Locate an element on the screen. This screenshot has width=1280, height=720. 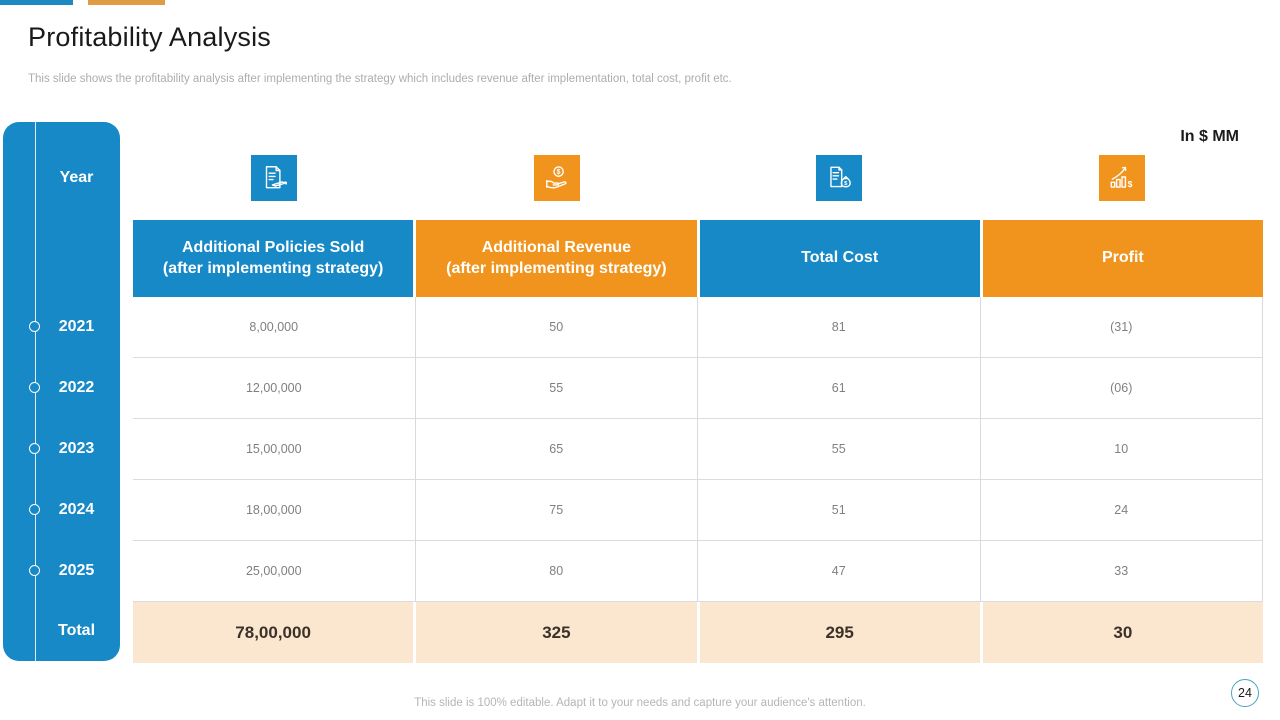
year-column-header: Year is located at coordinates (76, 177).